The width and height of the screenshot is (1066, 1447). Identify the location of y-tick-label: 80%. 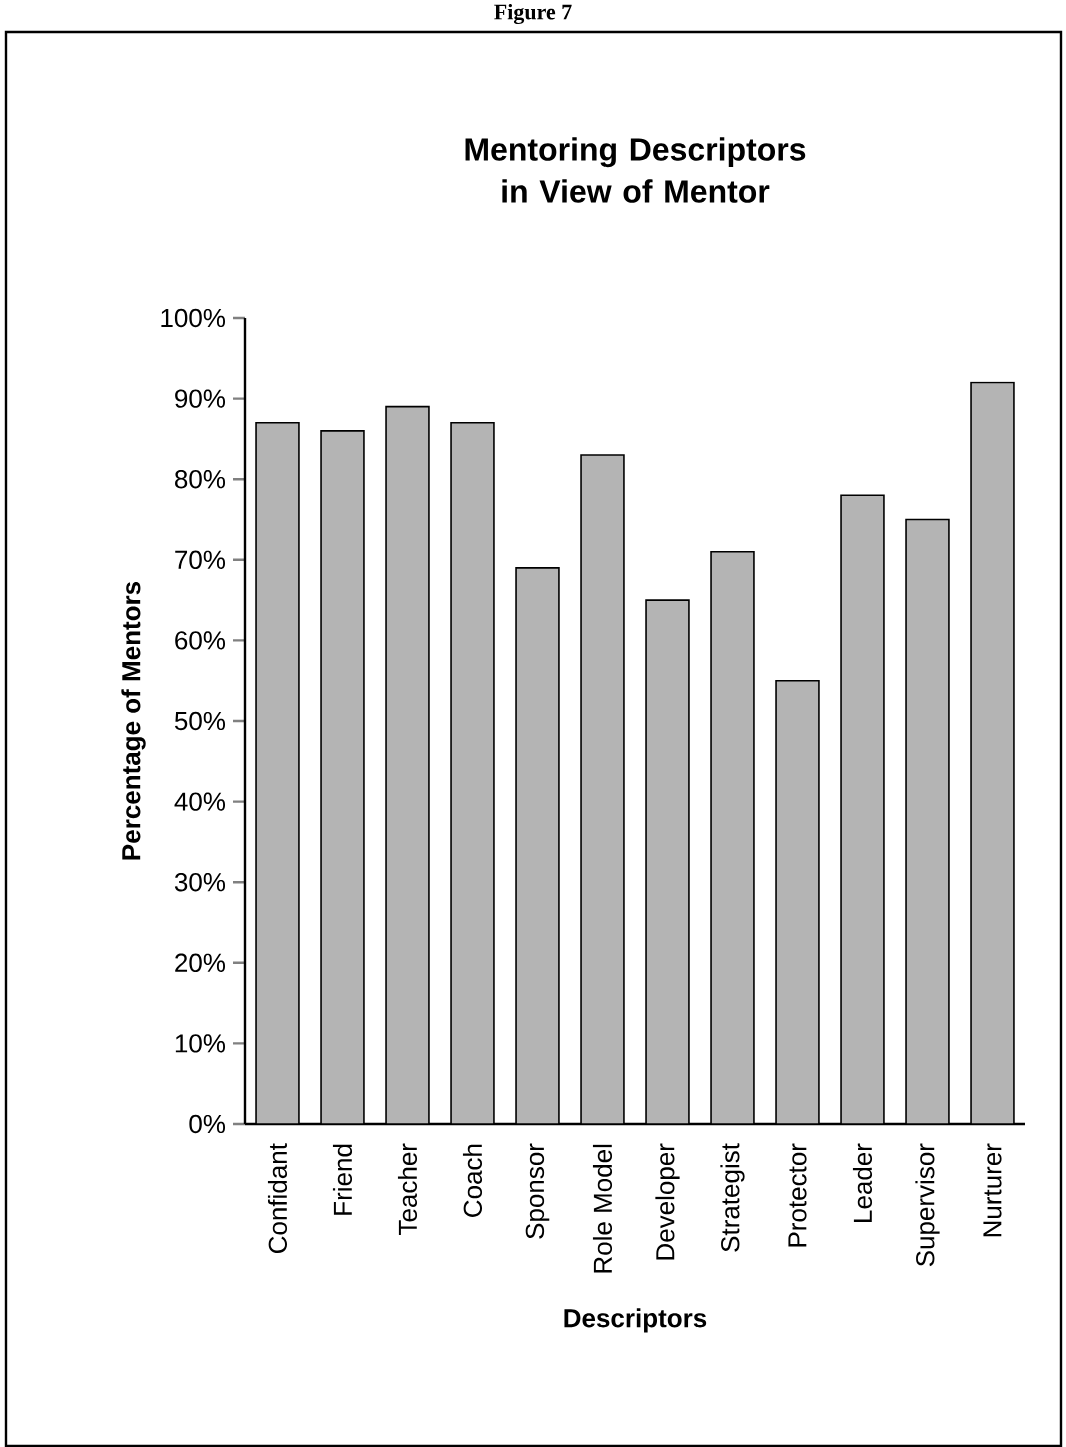
(200, 479).